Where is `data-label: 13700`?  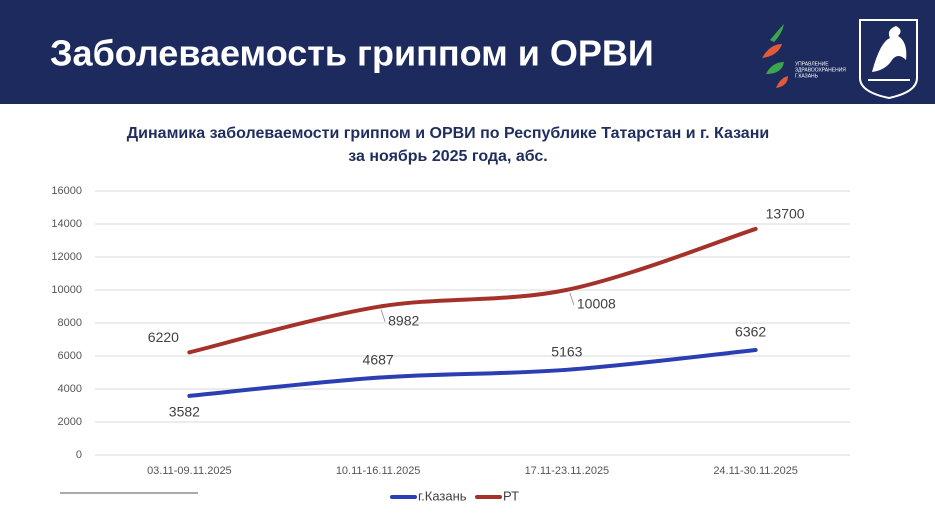
data-label: 13700 is located at coordinates (785, 214).